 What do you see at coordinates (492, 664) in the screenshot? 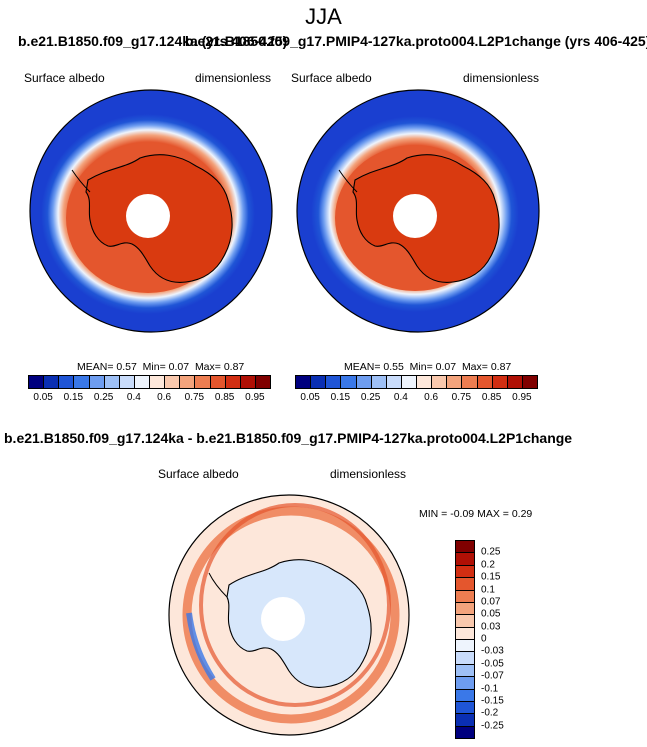
I see `colorbar-tick-label: -0.05` at bounding box center [492, 664].